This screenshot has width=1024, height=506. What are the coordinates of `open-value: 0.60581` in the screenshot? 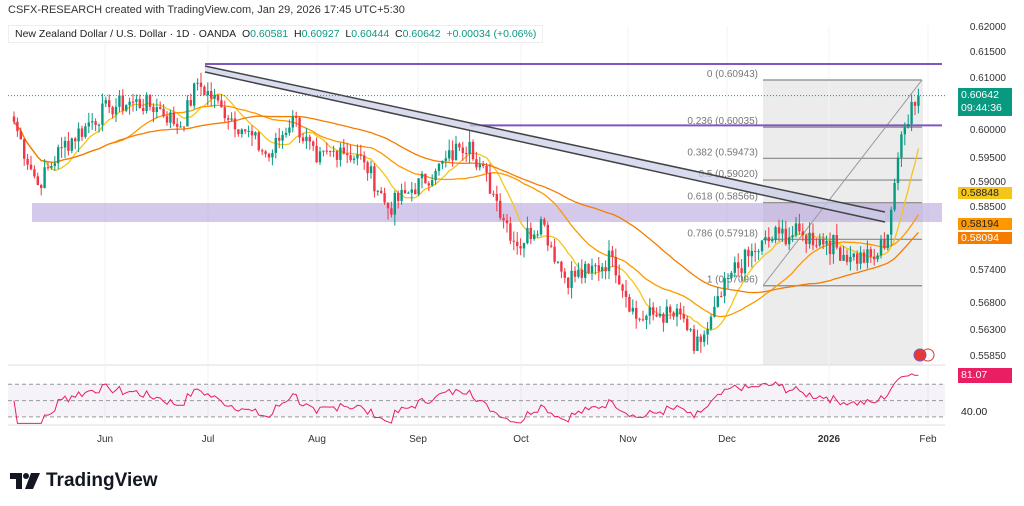 It's located at (269, 34).